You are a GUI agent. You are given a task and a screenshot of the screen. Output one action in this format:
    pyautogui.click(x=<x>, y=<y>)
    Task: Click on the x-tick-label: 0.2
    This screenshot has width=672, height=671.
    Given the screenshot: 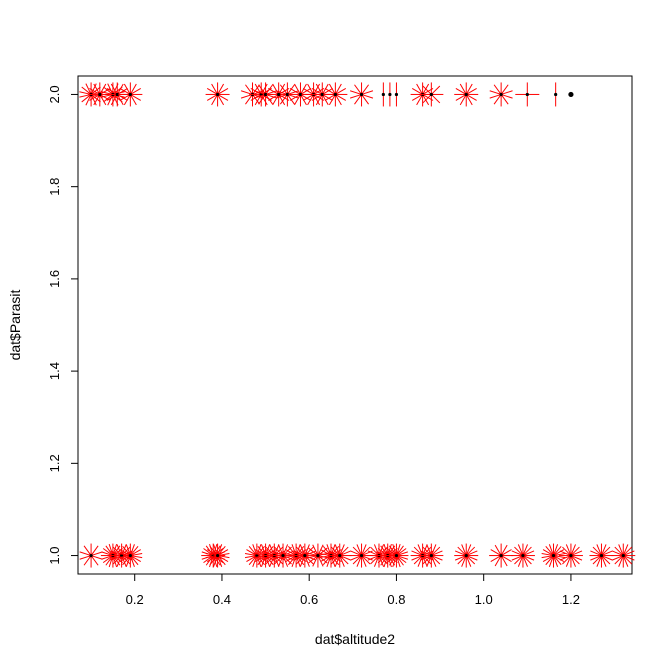 What is the action you would take?
    pyautogui.click(x=135, y=599)
    